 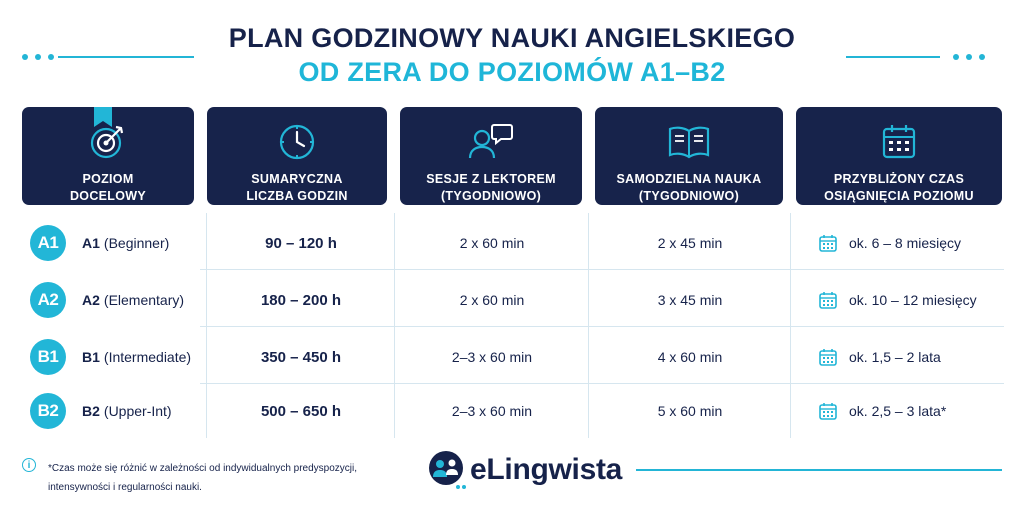 I want to click on level-label: B2 (Upper-Int), so click(x=127, y=411).